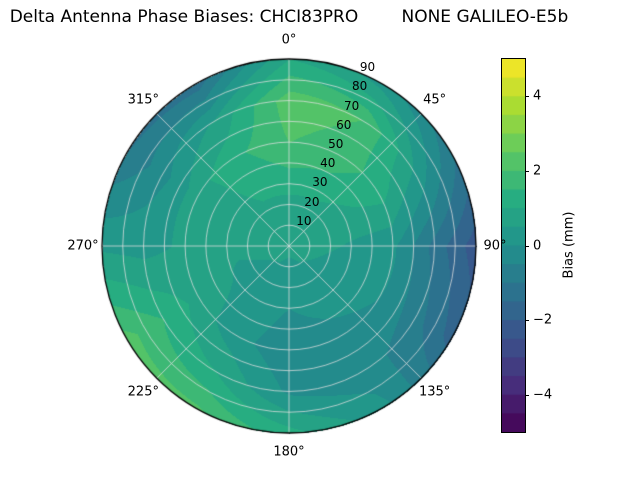 The width and height of the screenshot is (640, 480). What do you see at coordinates (527, 321) in the screenshot?
I see `colorbar-tick--2` at bounding box center [527, 321].